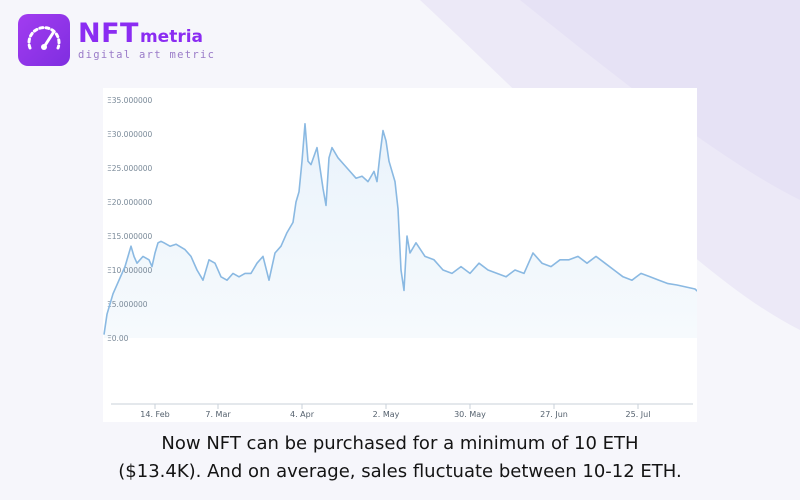 This screenshot has width=800, height=500. Describe the element at coordinates (386, 414) in the screenshot. I see `x-tick-label: 2. May` at that location.